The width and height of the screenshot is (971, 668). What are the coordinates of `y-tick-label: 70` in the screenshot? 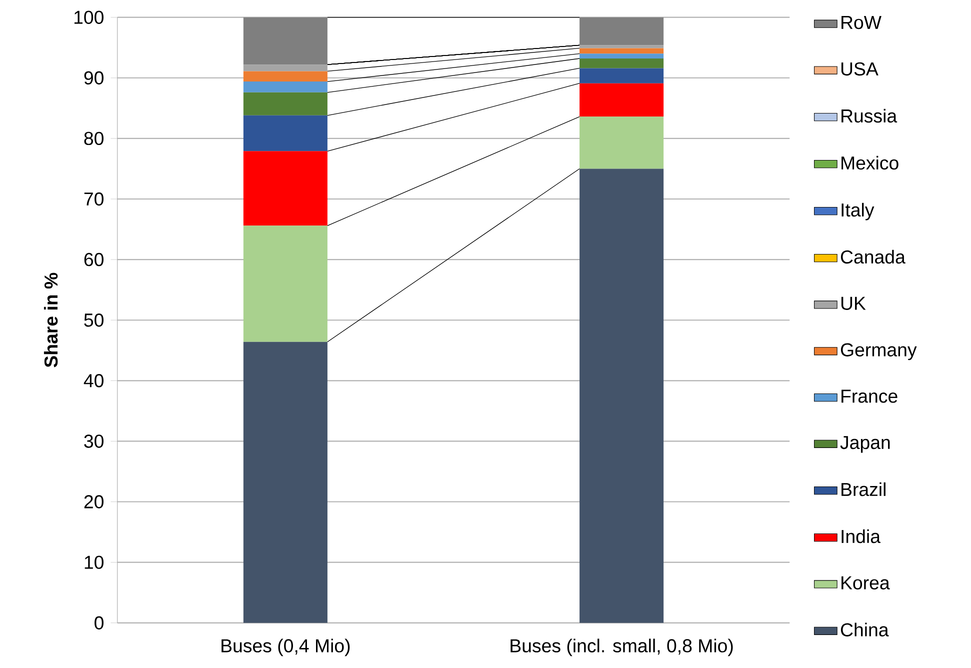 It's located at (94, 199).